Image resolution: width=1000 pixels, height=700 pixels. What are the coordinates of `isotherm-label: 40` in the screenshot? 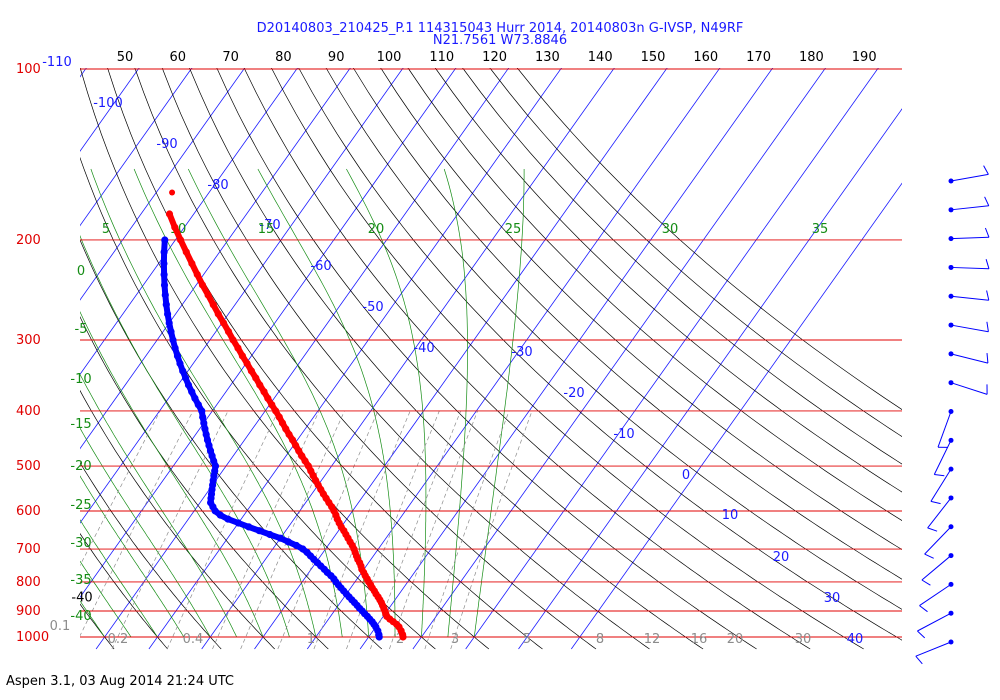 It's located at (855, 639).